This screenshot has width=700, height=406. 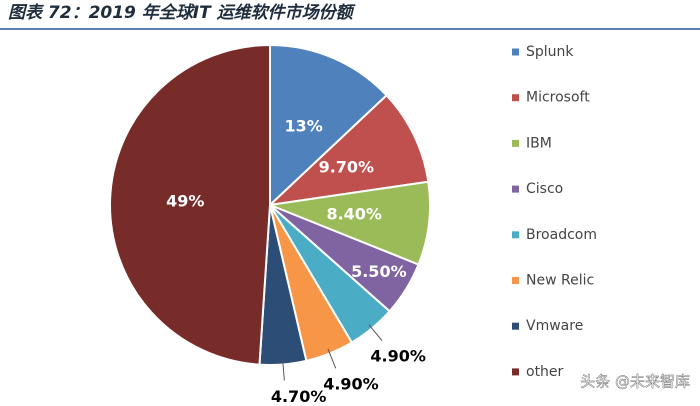 I want to click on legend-label: New Relic, so click(x=560, y=281).